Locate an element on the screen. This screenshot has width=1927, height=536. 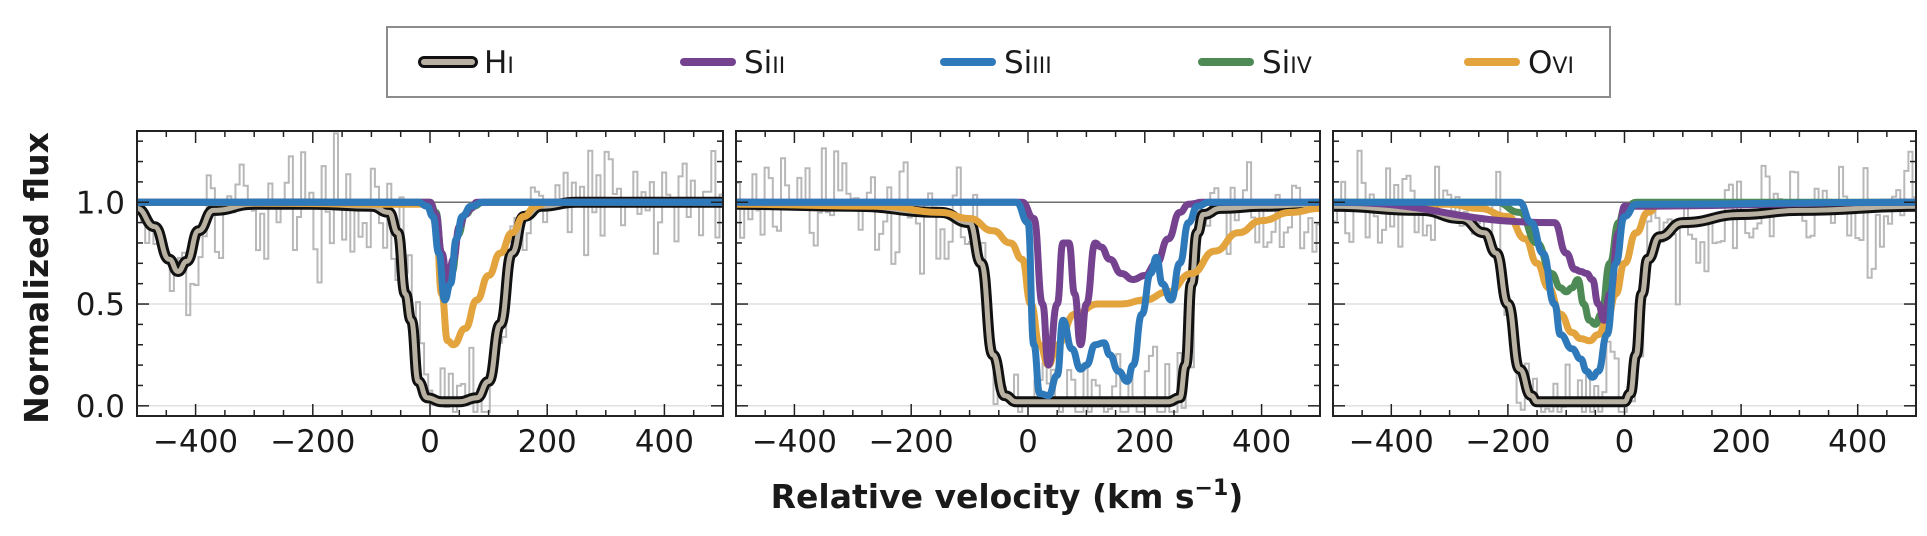
legend-label-si3: SiIII is located at coordinates (1028, 63).